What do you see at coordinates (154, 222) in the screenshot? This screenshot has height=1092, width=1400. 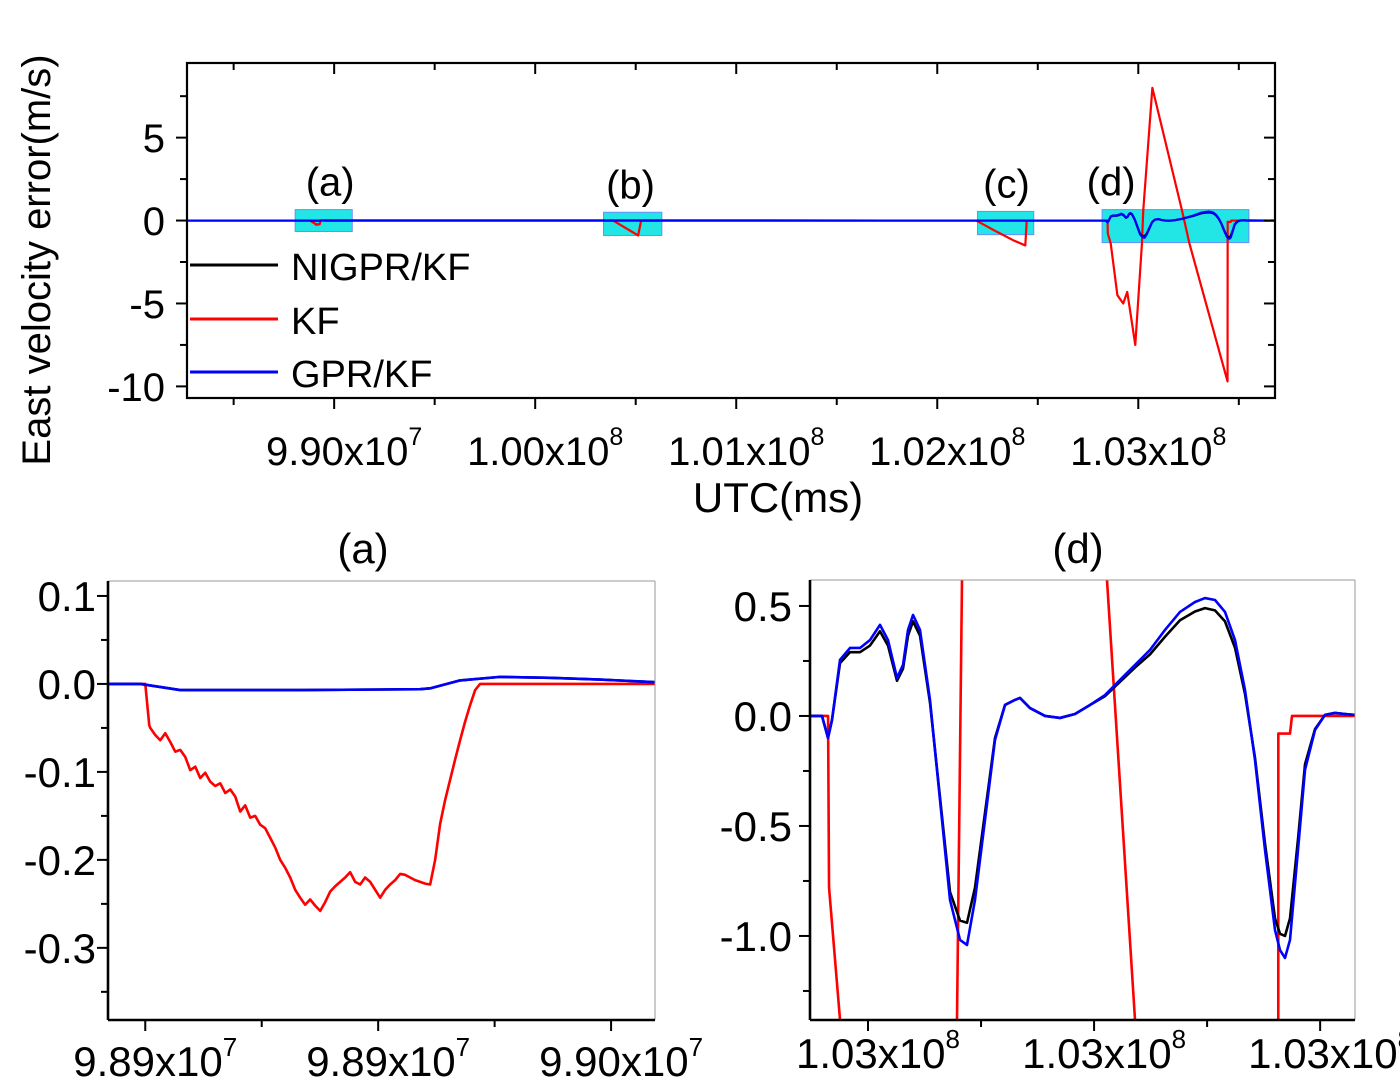 I see `y-tick-label: 0` at bounding box center [154, 222].